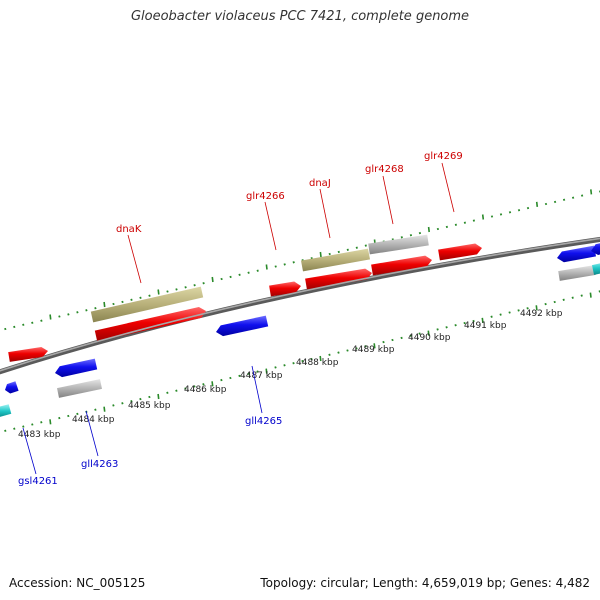 Image resolution: width=600 pixels, height=600 pixels. What do you see at coordinates (38, 481) in the screenshot?
I see `gene-label-gsl4261: gsl4261` at bounding box center [38, 481].